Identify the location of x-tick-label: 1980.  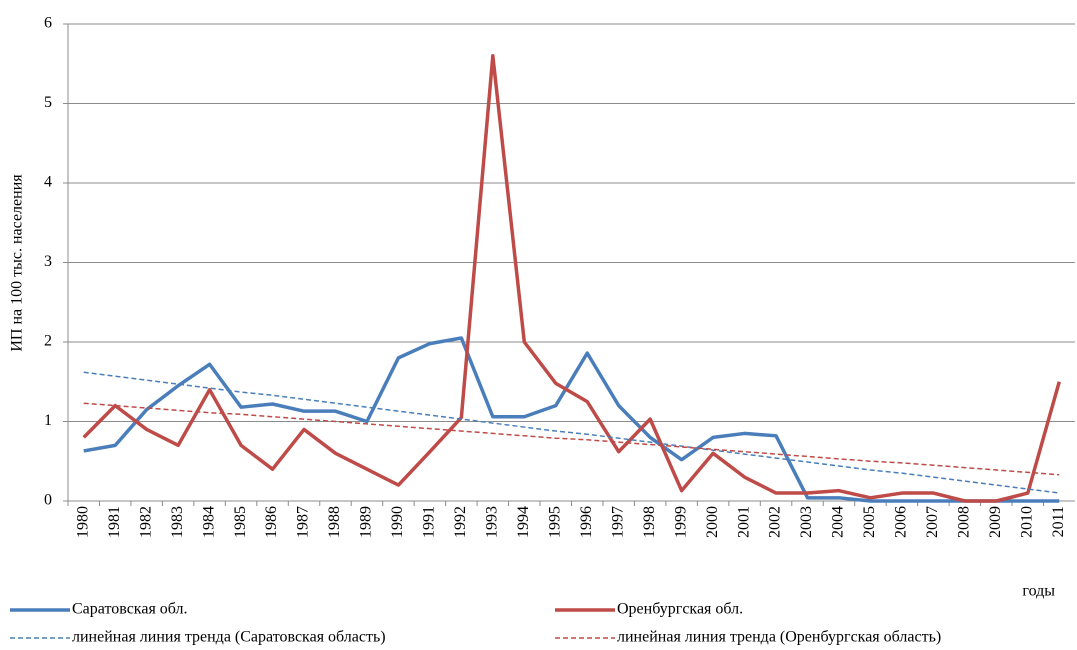
(82, 522).